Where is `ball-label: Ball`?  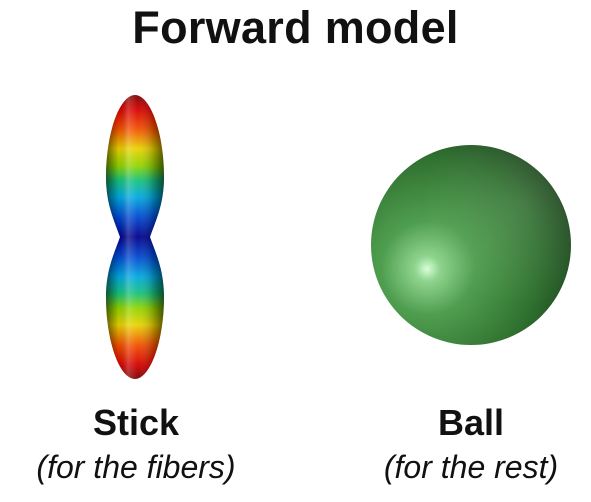
ball-label: Ball is located at coordinates (471, 422).